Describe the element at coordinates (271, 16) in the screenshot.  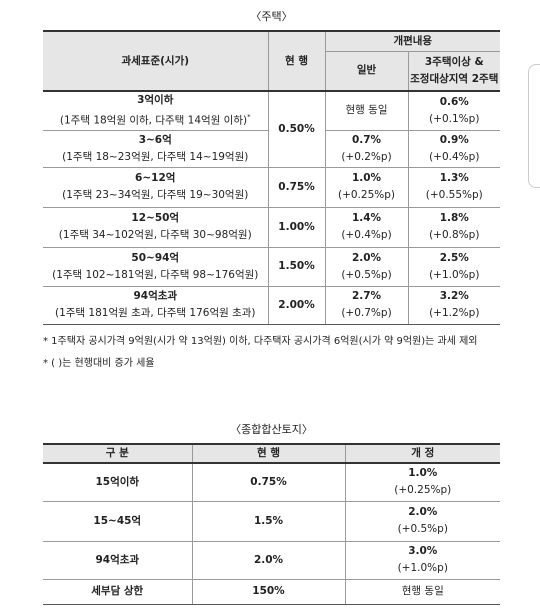
I see `title: 〈주택〉` at that location.